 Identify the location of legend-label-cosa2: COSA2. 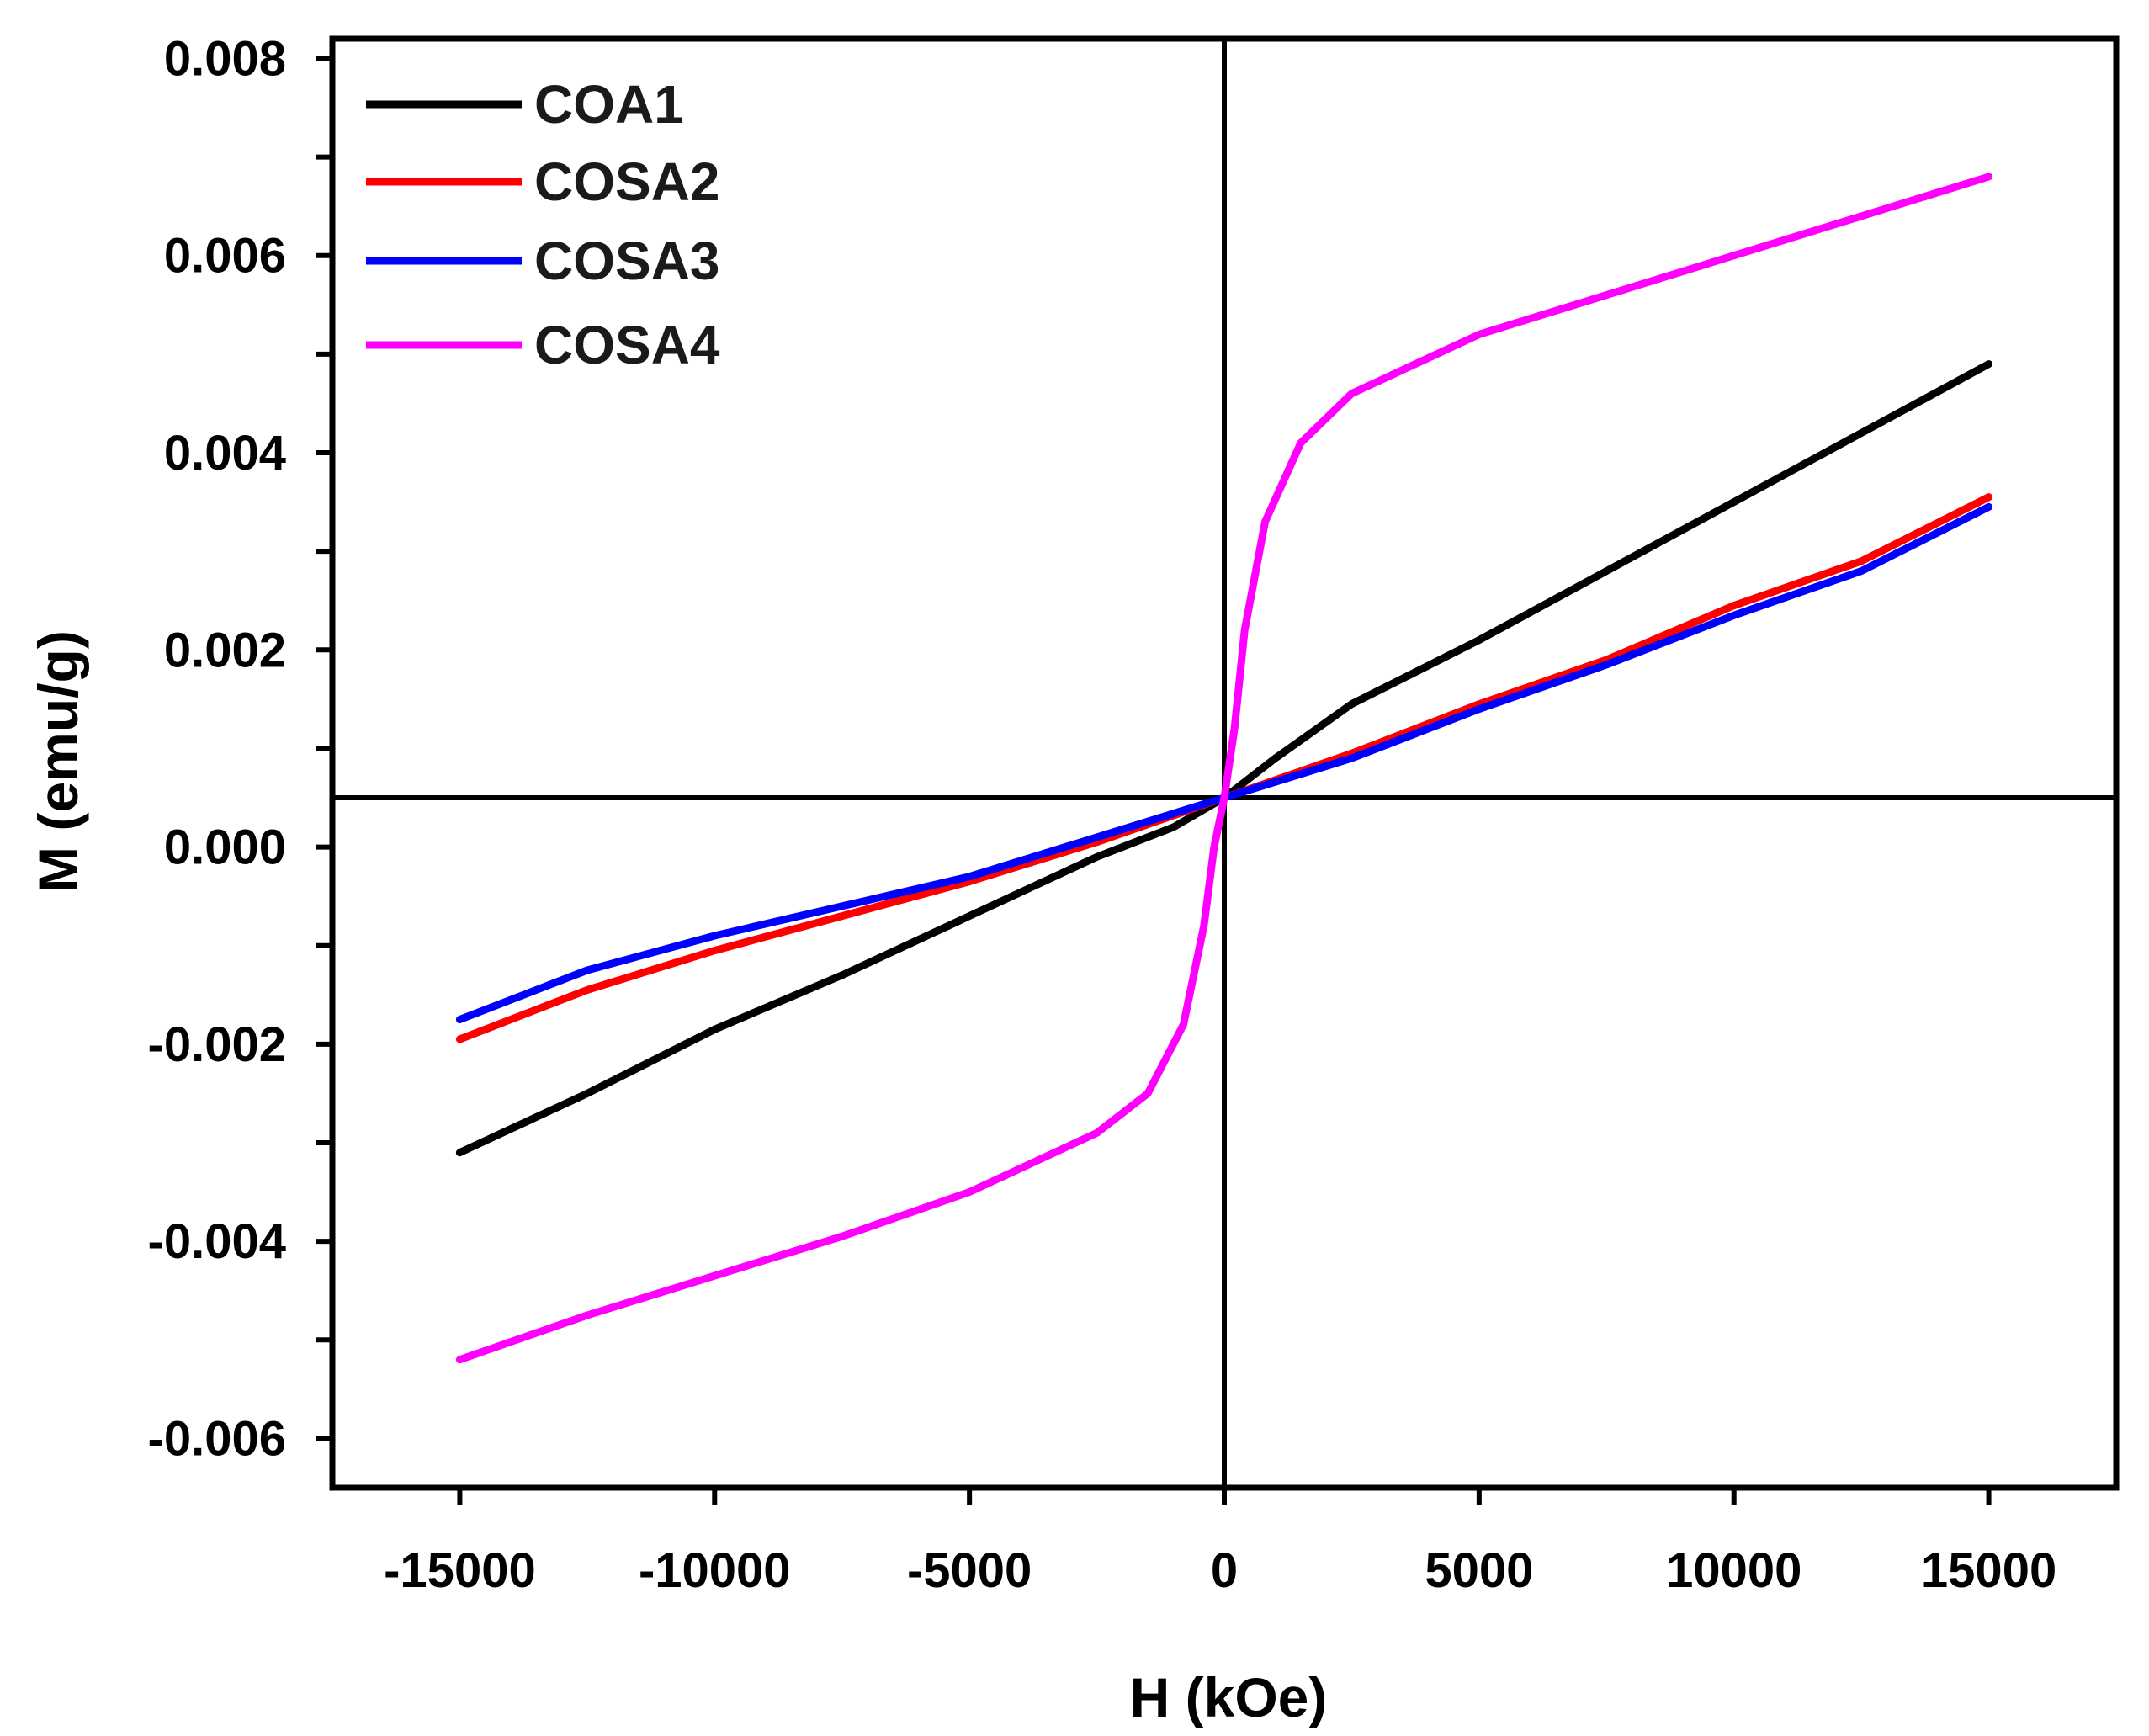
(627, 181).